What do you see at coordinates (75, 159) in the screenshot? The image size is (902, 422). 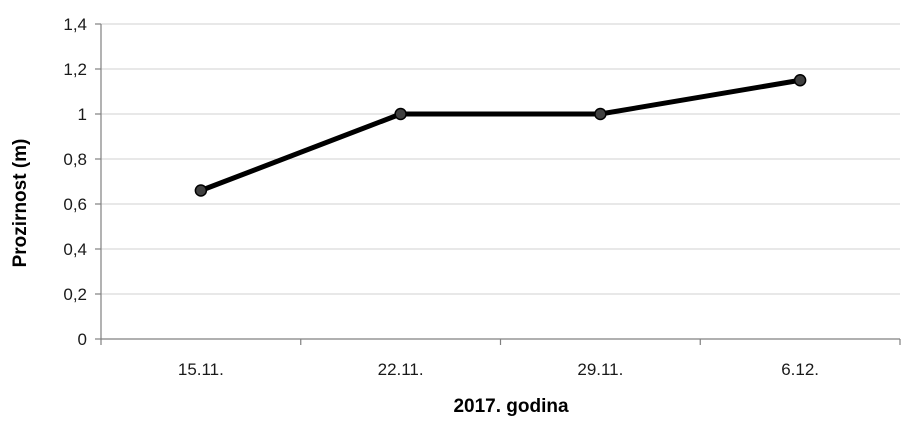 I see `y-tick-label: 0,8` at bounding box center [75, 159].